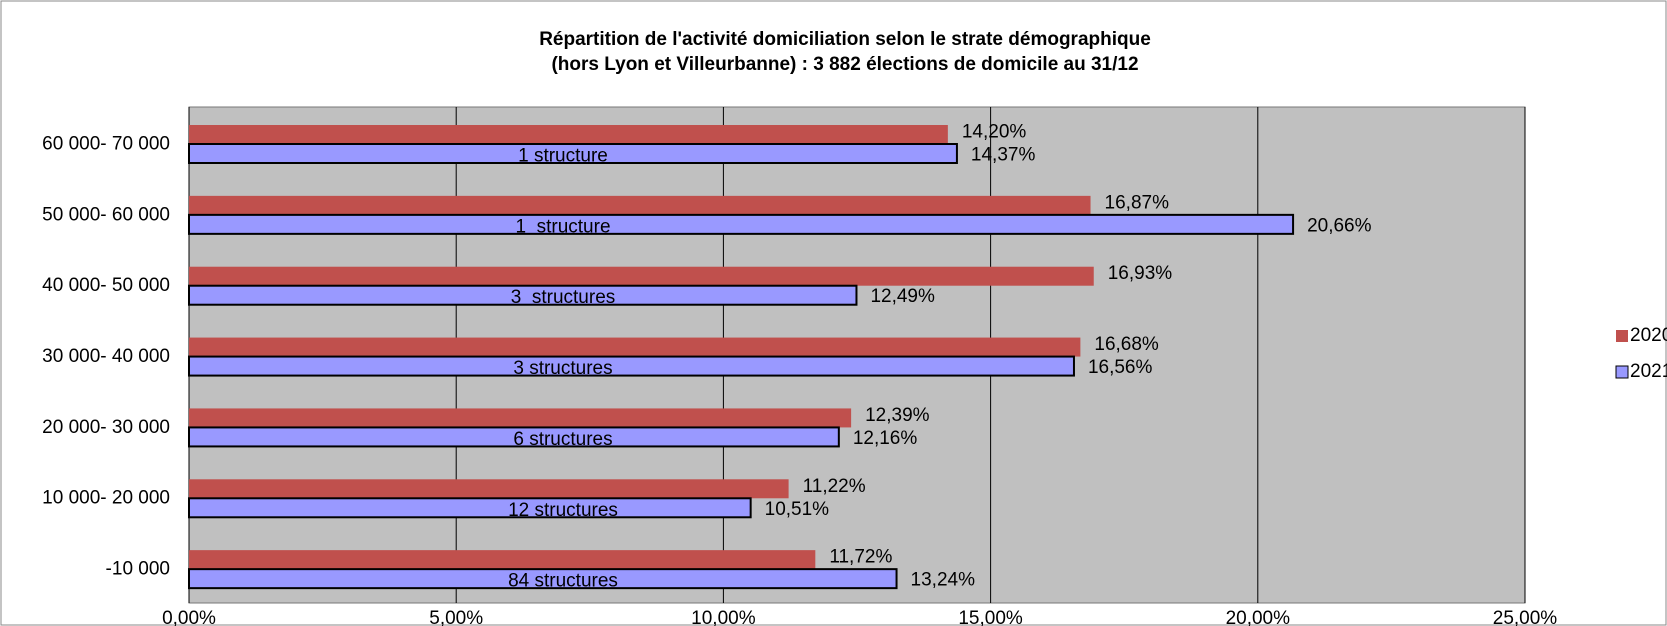 The height and width of the screenshot is (626, 1667). I want to click on value-label: 13,24%, so click(943, 580).